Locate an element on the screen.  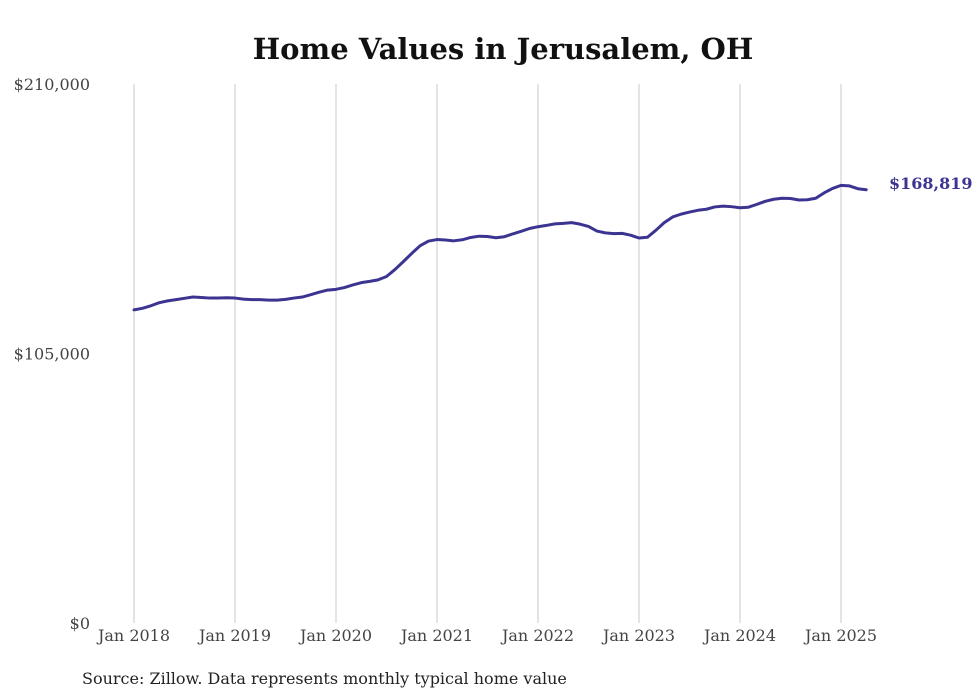
x-tick-label: Jan 2025 is located at coordinates (840, 635).